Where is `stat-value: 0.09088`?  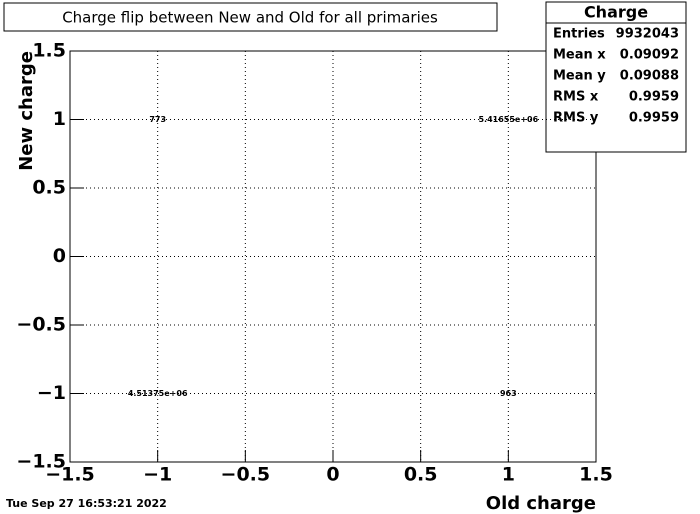
stat-value: 0.09088 is located at coordinates (649, 76).